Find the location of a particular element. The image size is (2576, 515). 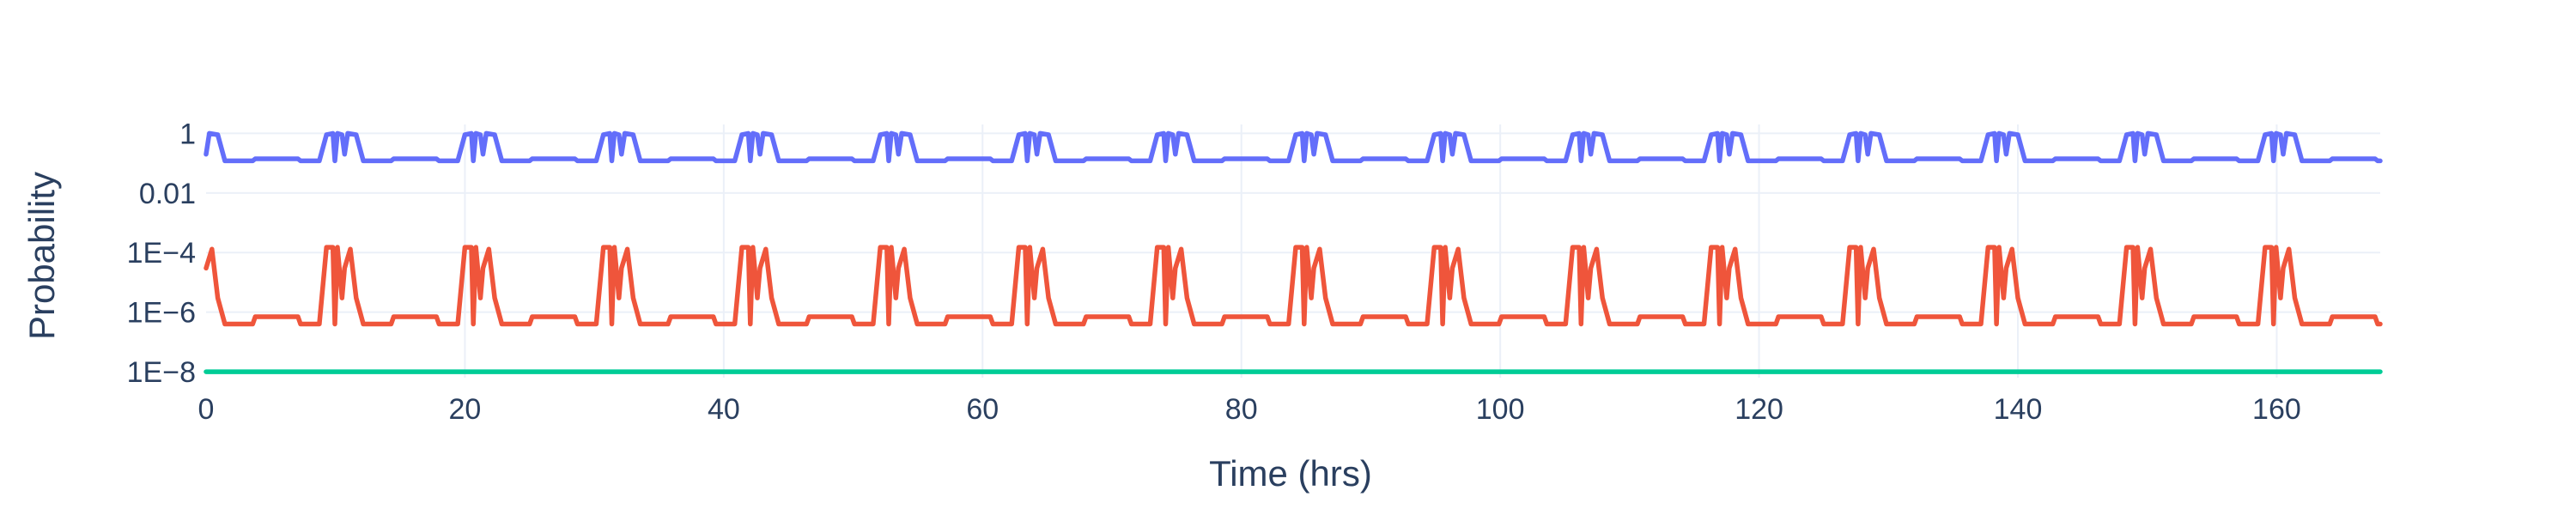

x-tick-label: 40 is located at coordinates (724, 409).